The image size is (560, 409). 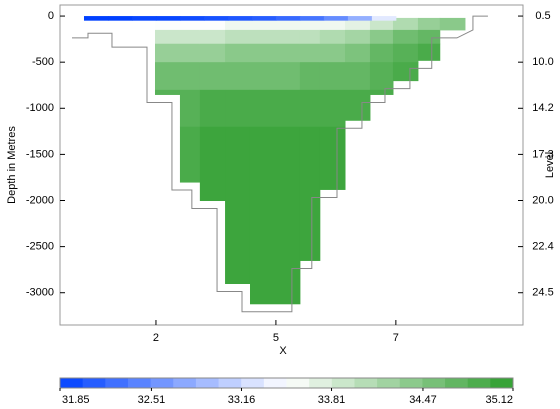 What do you see at coordinates (40, 200) in the screenshot?
I see `y-tick-label: -2000` at bounding box center [40, 200].